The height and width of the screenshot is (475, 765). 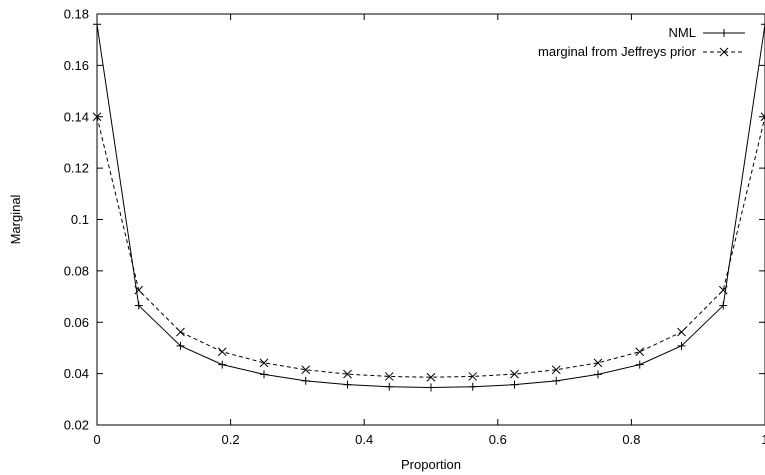 What do you see at coordinates (641, 42) in the screenshot?
I see `legend: NML marginal from Jeffreys prior` at bounding box center [641, 42].